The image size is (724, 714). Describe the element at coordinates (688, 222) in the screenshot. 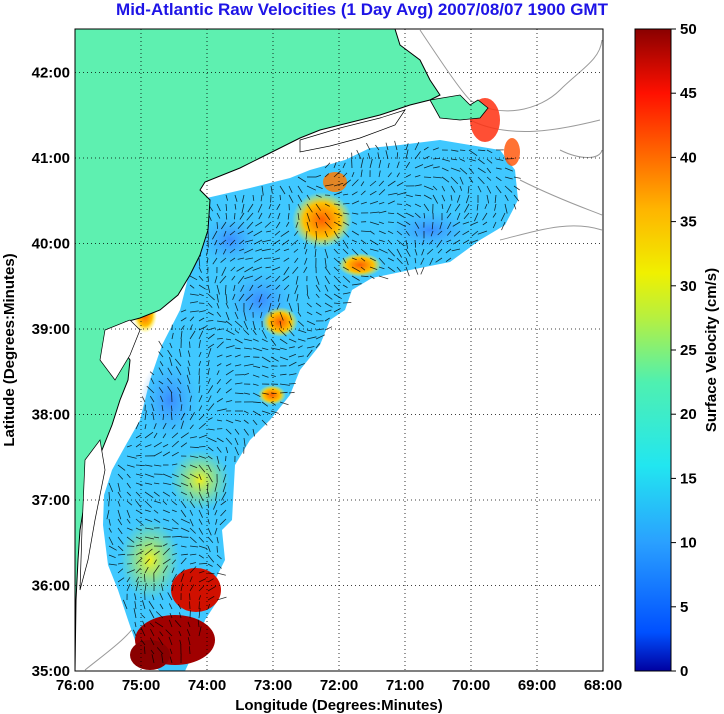

I see `colorbar-tick-label: 35` at that location.